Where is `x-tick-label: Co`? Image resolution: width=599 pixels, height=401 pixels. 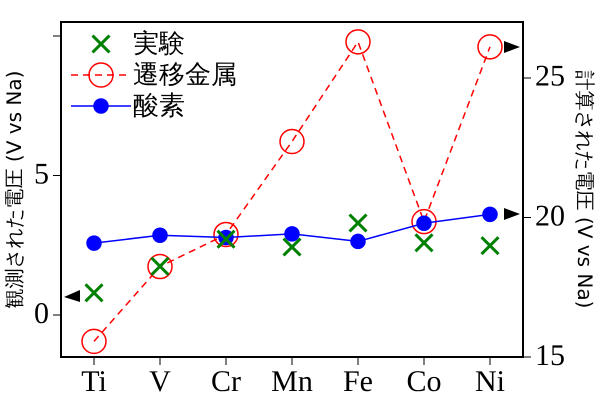 x-tick-label: Co is located at coordinates (424, 381).